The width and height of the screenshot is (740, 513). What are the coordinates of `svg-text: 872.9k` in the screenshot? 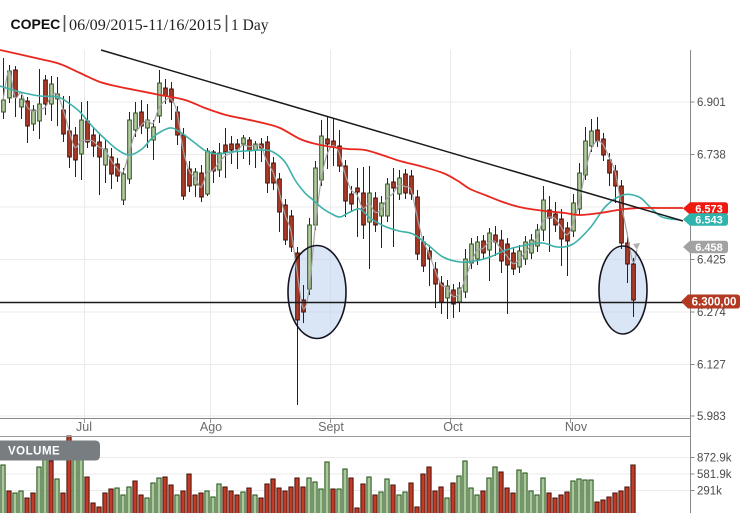 It's located at (714, 459).